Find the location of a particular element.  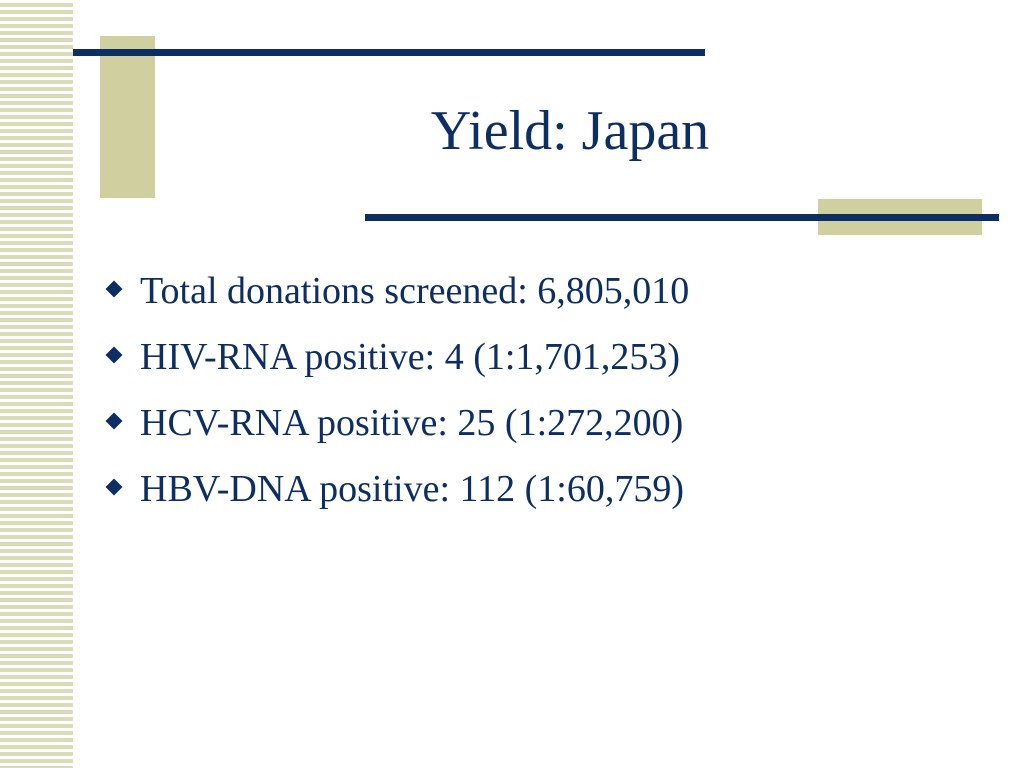

bullet-item: HCV-RNA positive: 25 (1:272,200) is located at coordinates (396, 423).